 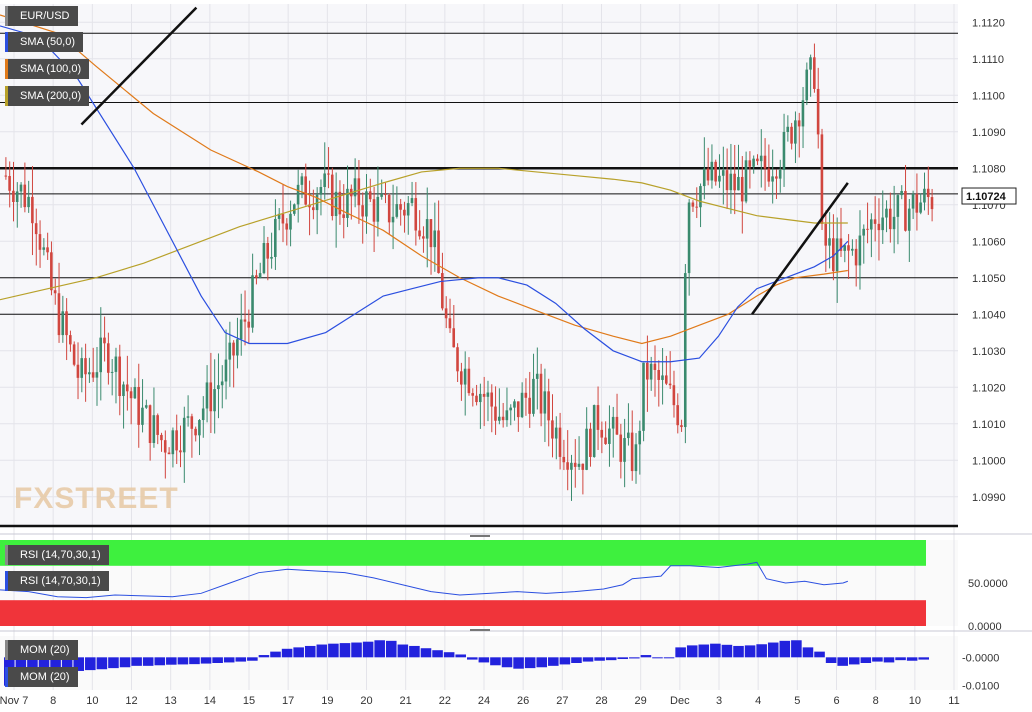 What do you see at coordinates (989, 242) in the screenshot?
I see `y-tick-label: 1.1060` at bounding box center [989, 242].